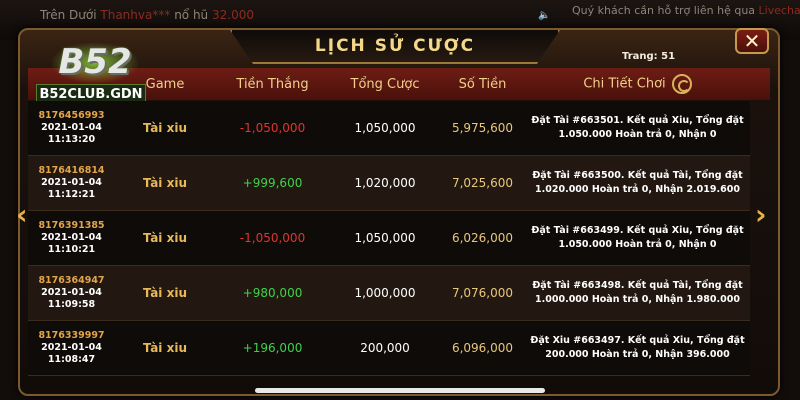 The image size is (800, 400). Describe the element at coordinates (71, 170) in the screenshot. I see `bet-id: 8176416814` at that location.